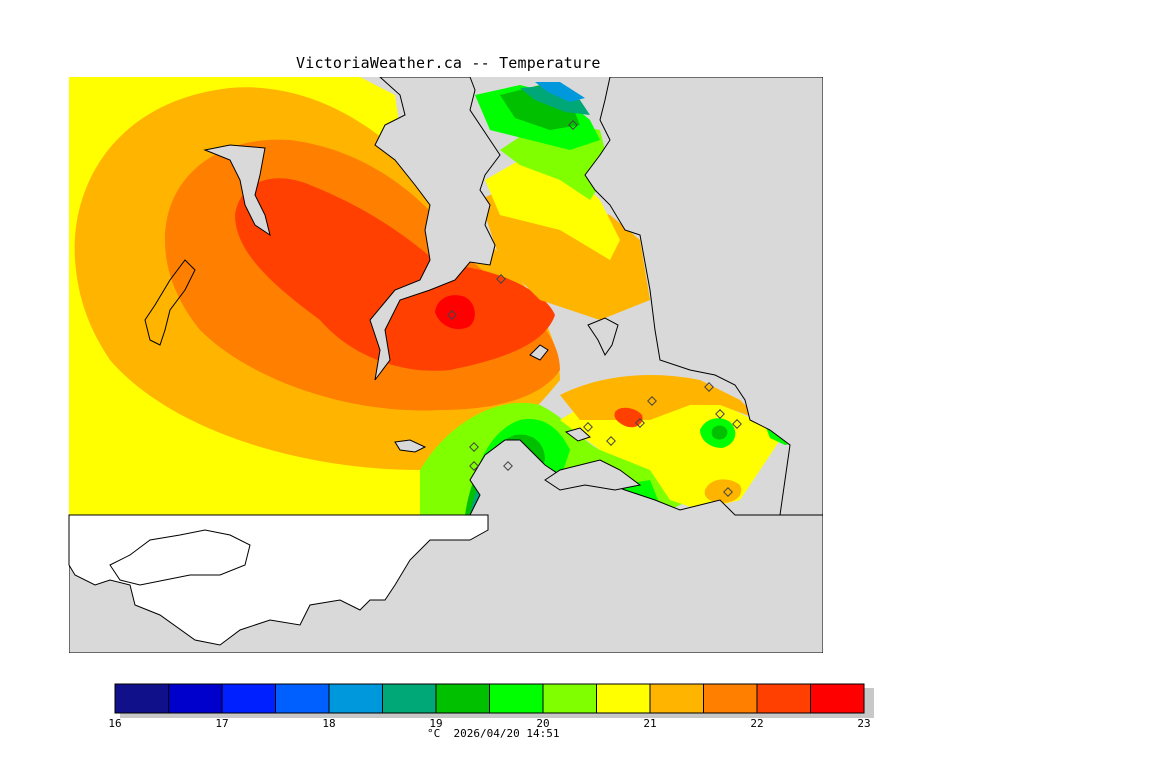  Describe the element at coordinates (435, 229) in the screenshot. I see `land-north-central` at that location.